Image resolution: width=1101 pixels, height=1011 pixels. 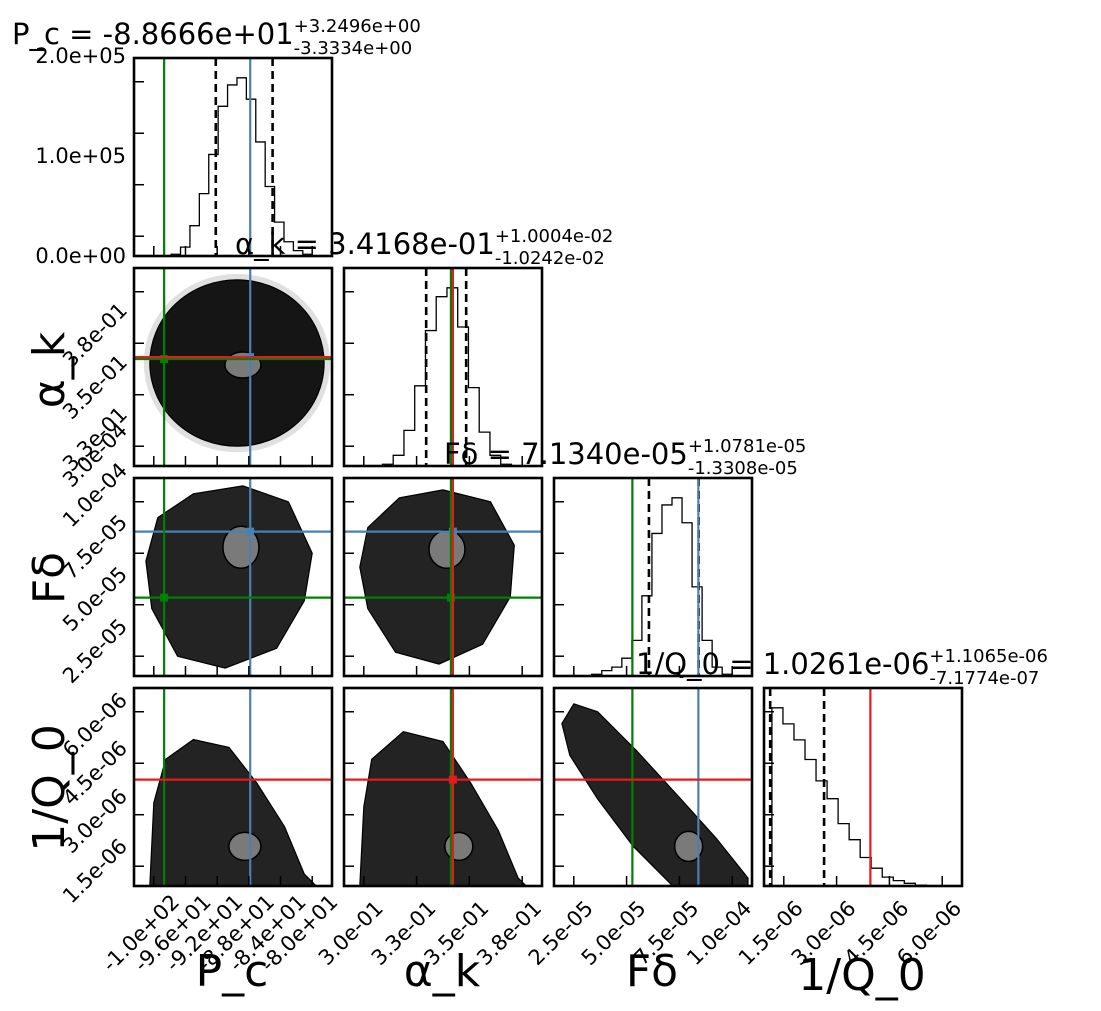 I want to click on panel-title-1: α_k = 3.4168e-01+1.0004e-02 -1.0242e-02, so click(x=424, y=247).